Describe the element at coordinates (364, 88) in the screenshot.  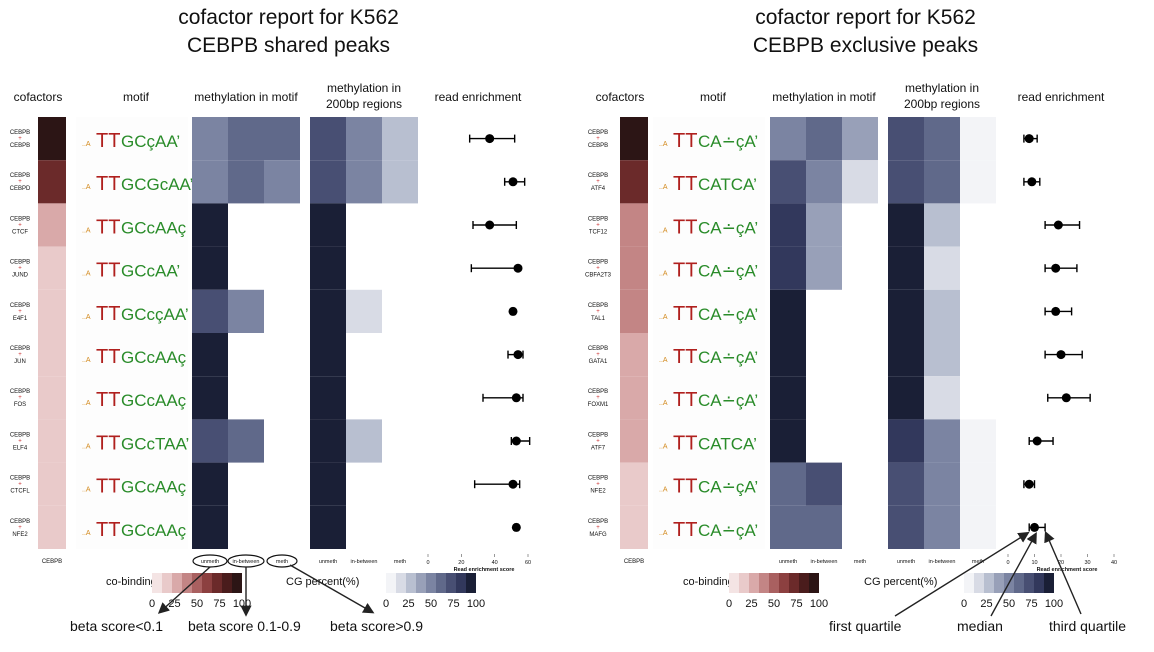
I see `methylation-200bp-header-line1: methylation in` at that location.